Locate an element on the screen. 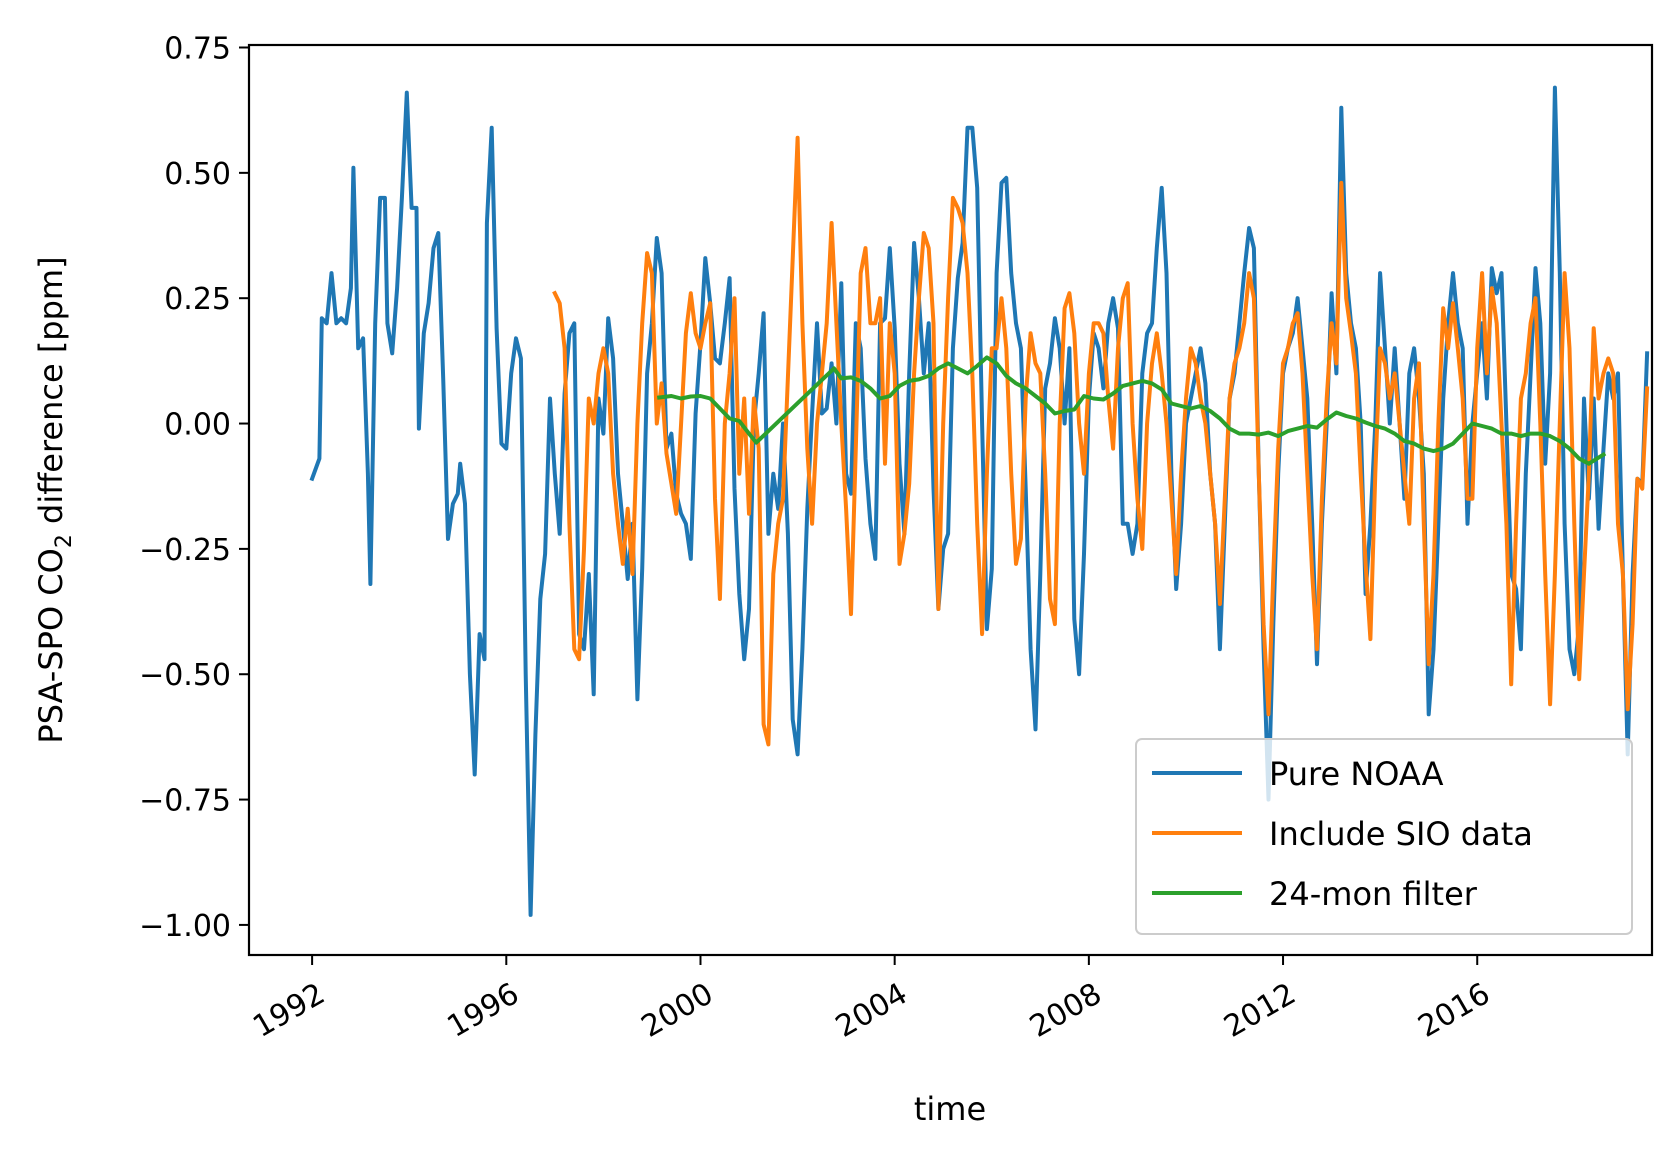 This screenshot has height=1153, width=1675. legend-box is located at coordinates (1384, 836).